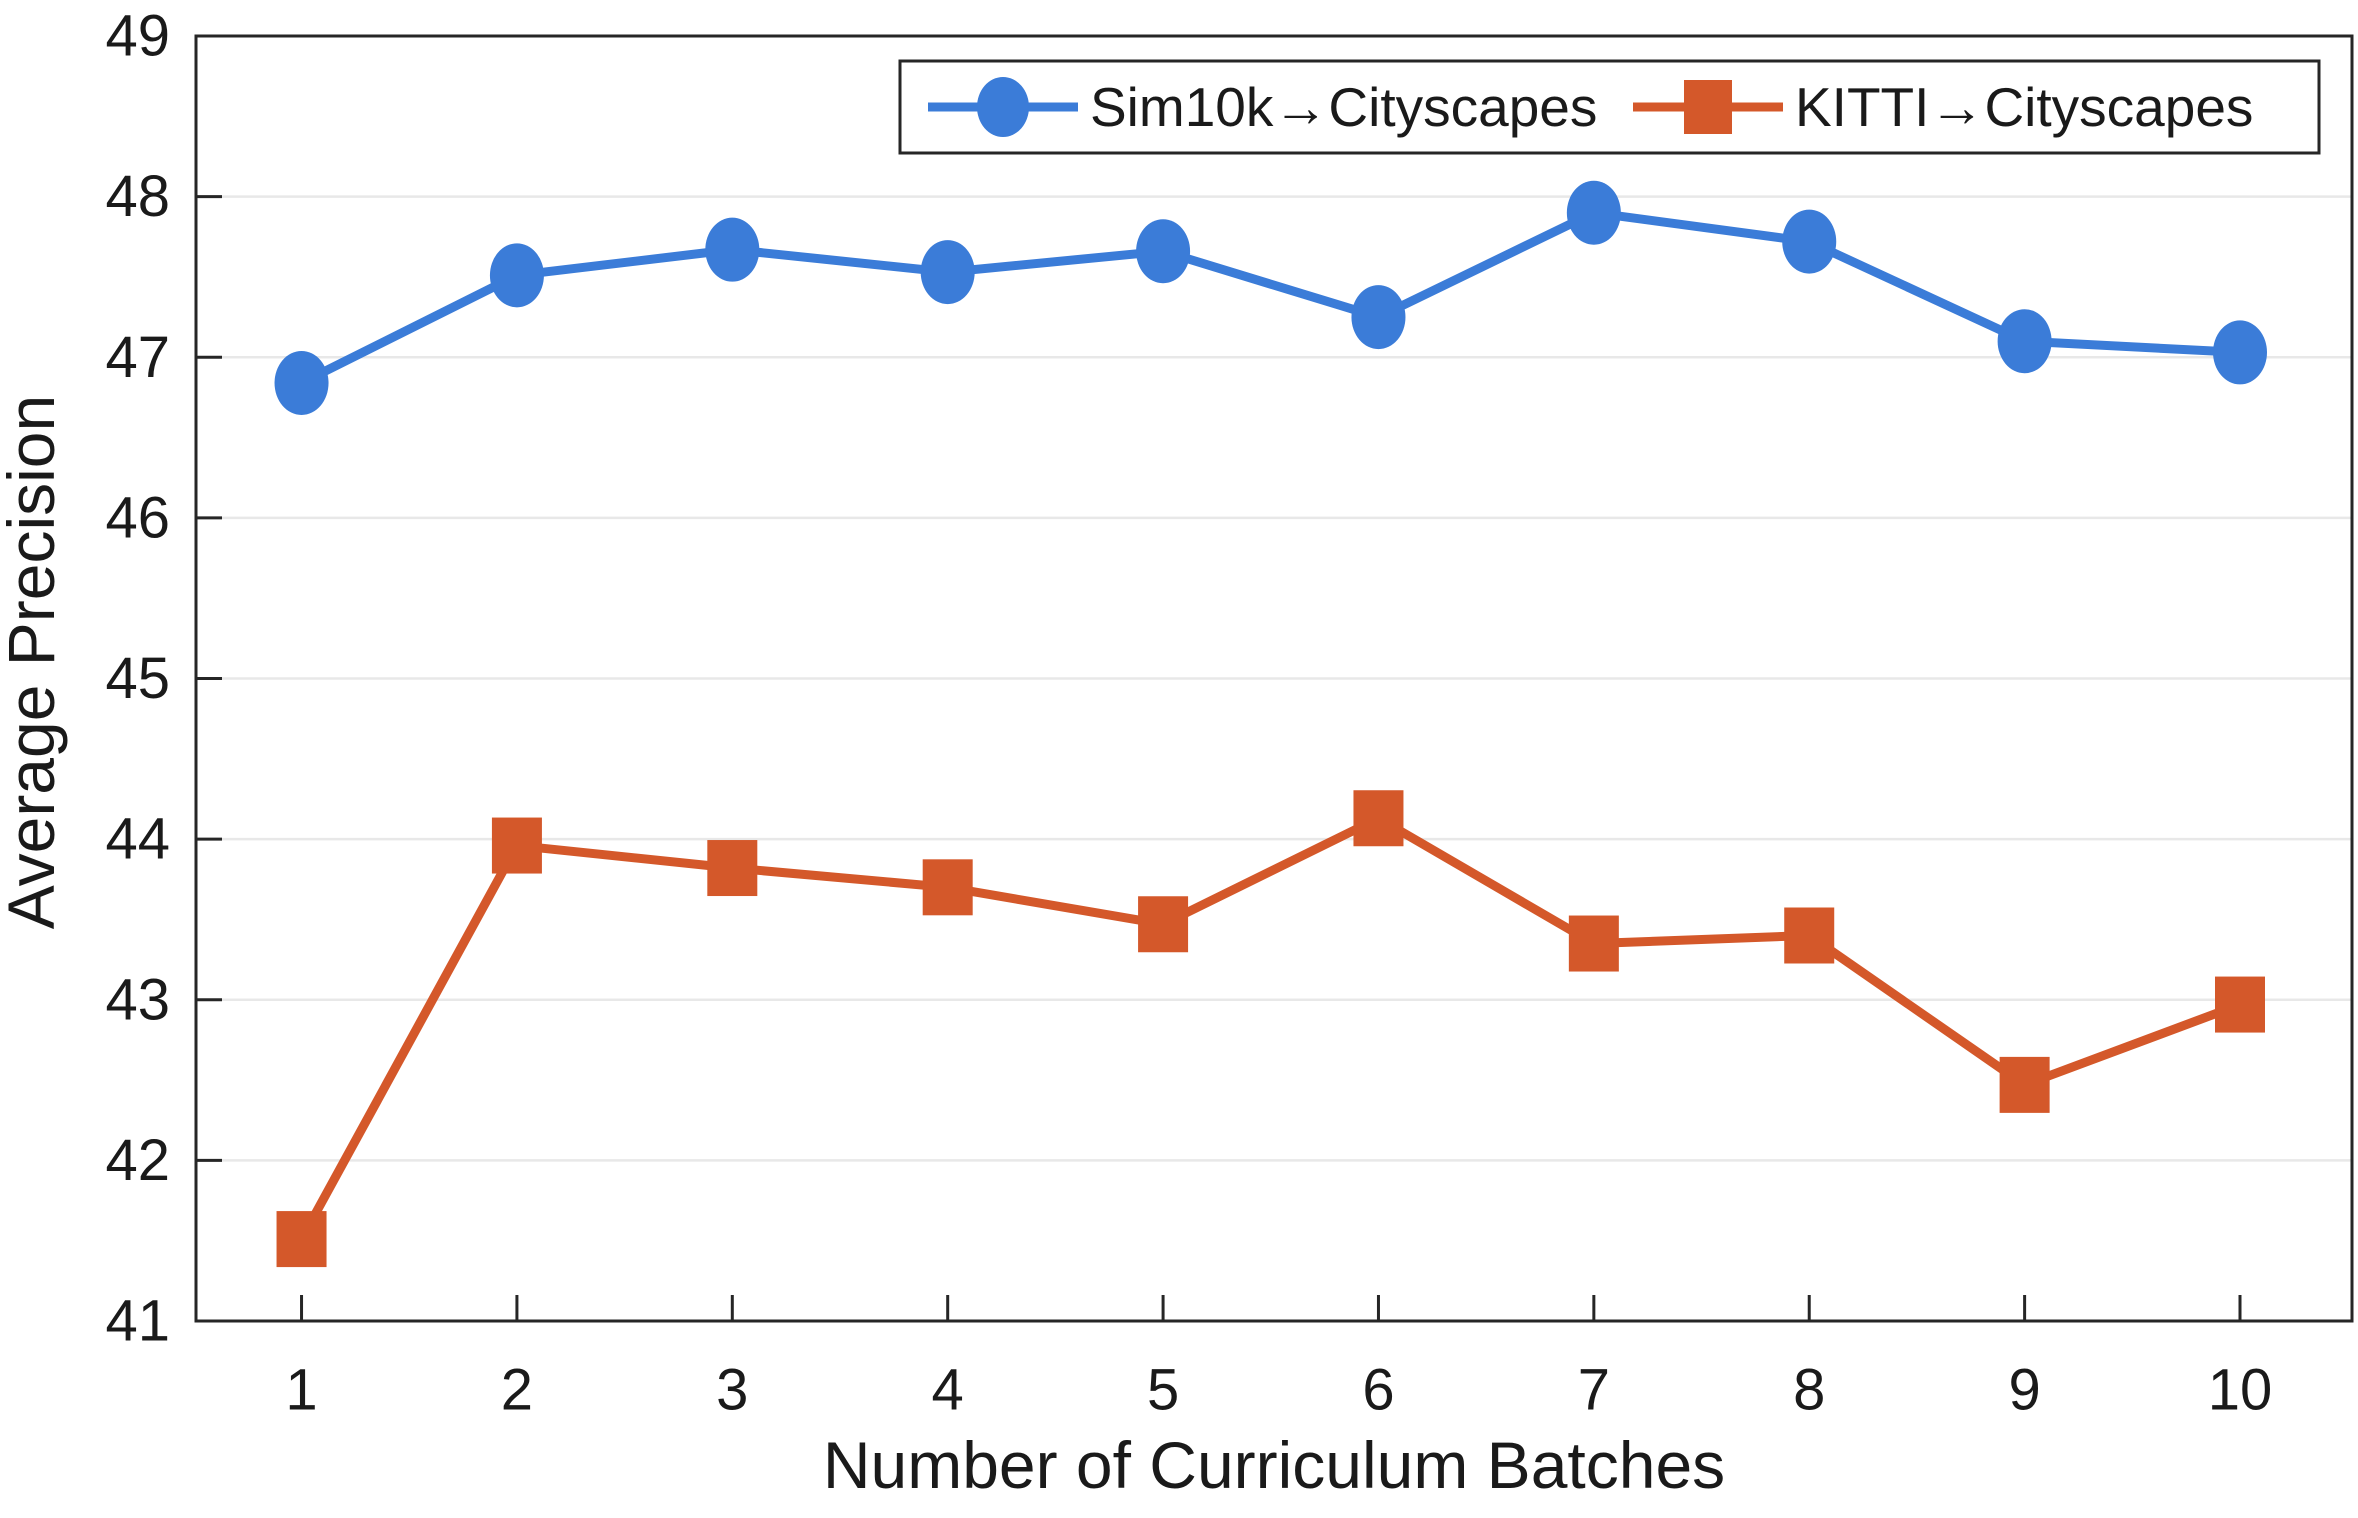 This screenshot has width=2358, height=1518. I want to click on series-sim10k-cityscapes, so click(1270, 297).